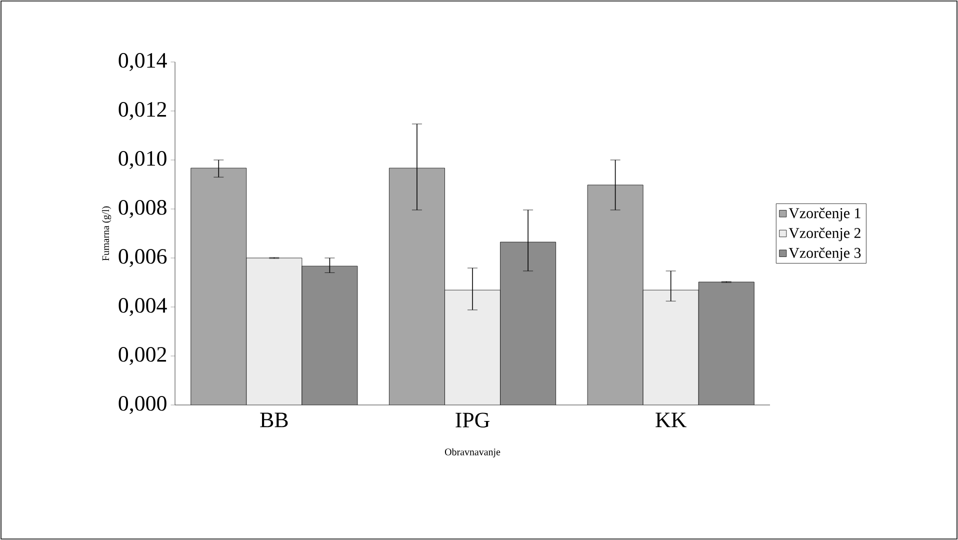  I want to click on x-axis-title: Obravnavanje, so click(472, 453).